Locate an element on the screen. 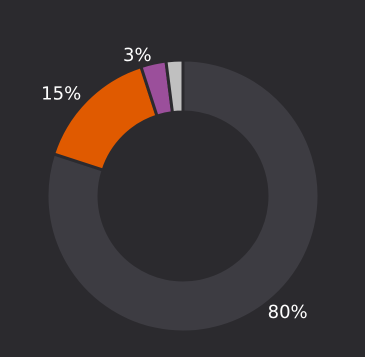  data-label: 80% is located at coordinates (288, 312).